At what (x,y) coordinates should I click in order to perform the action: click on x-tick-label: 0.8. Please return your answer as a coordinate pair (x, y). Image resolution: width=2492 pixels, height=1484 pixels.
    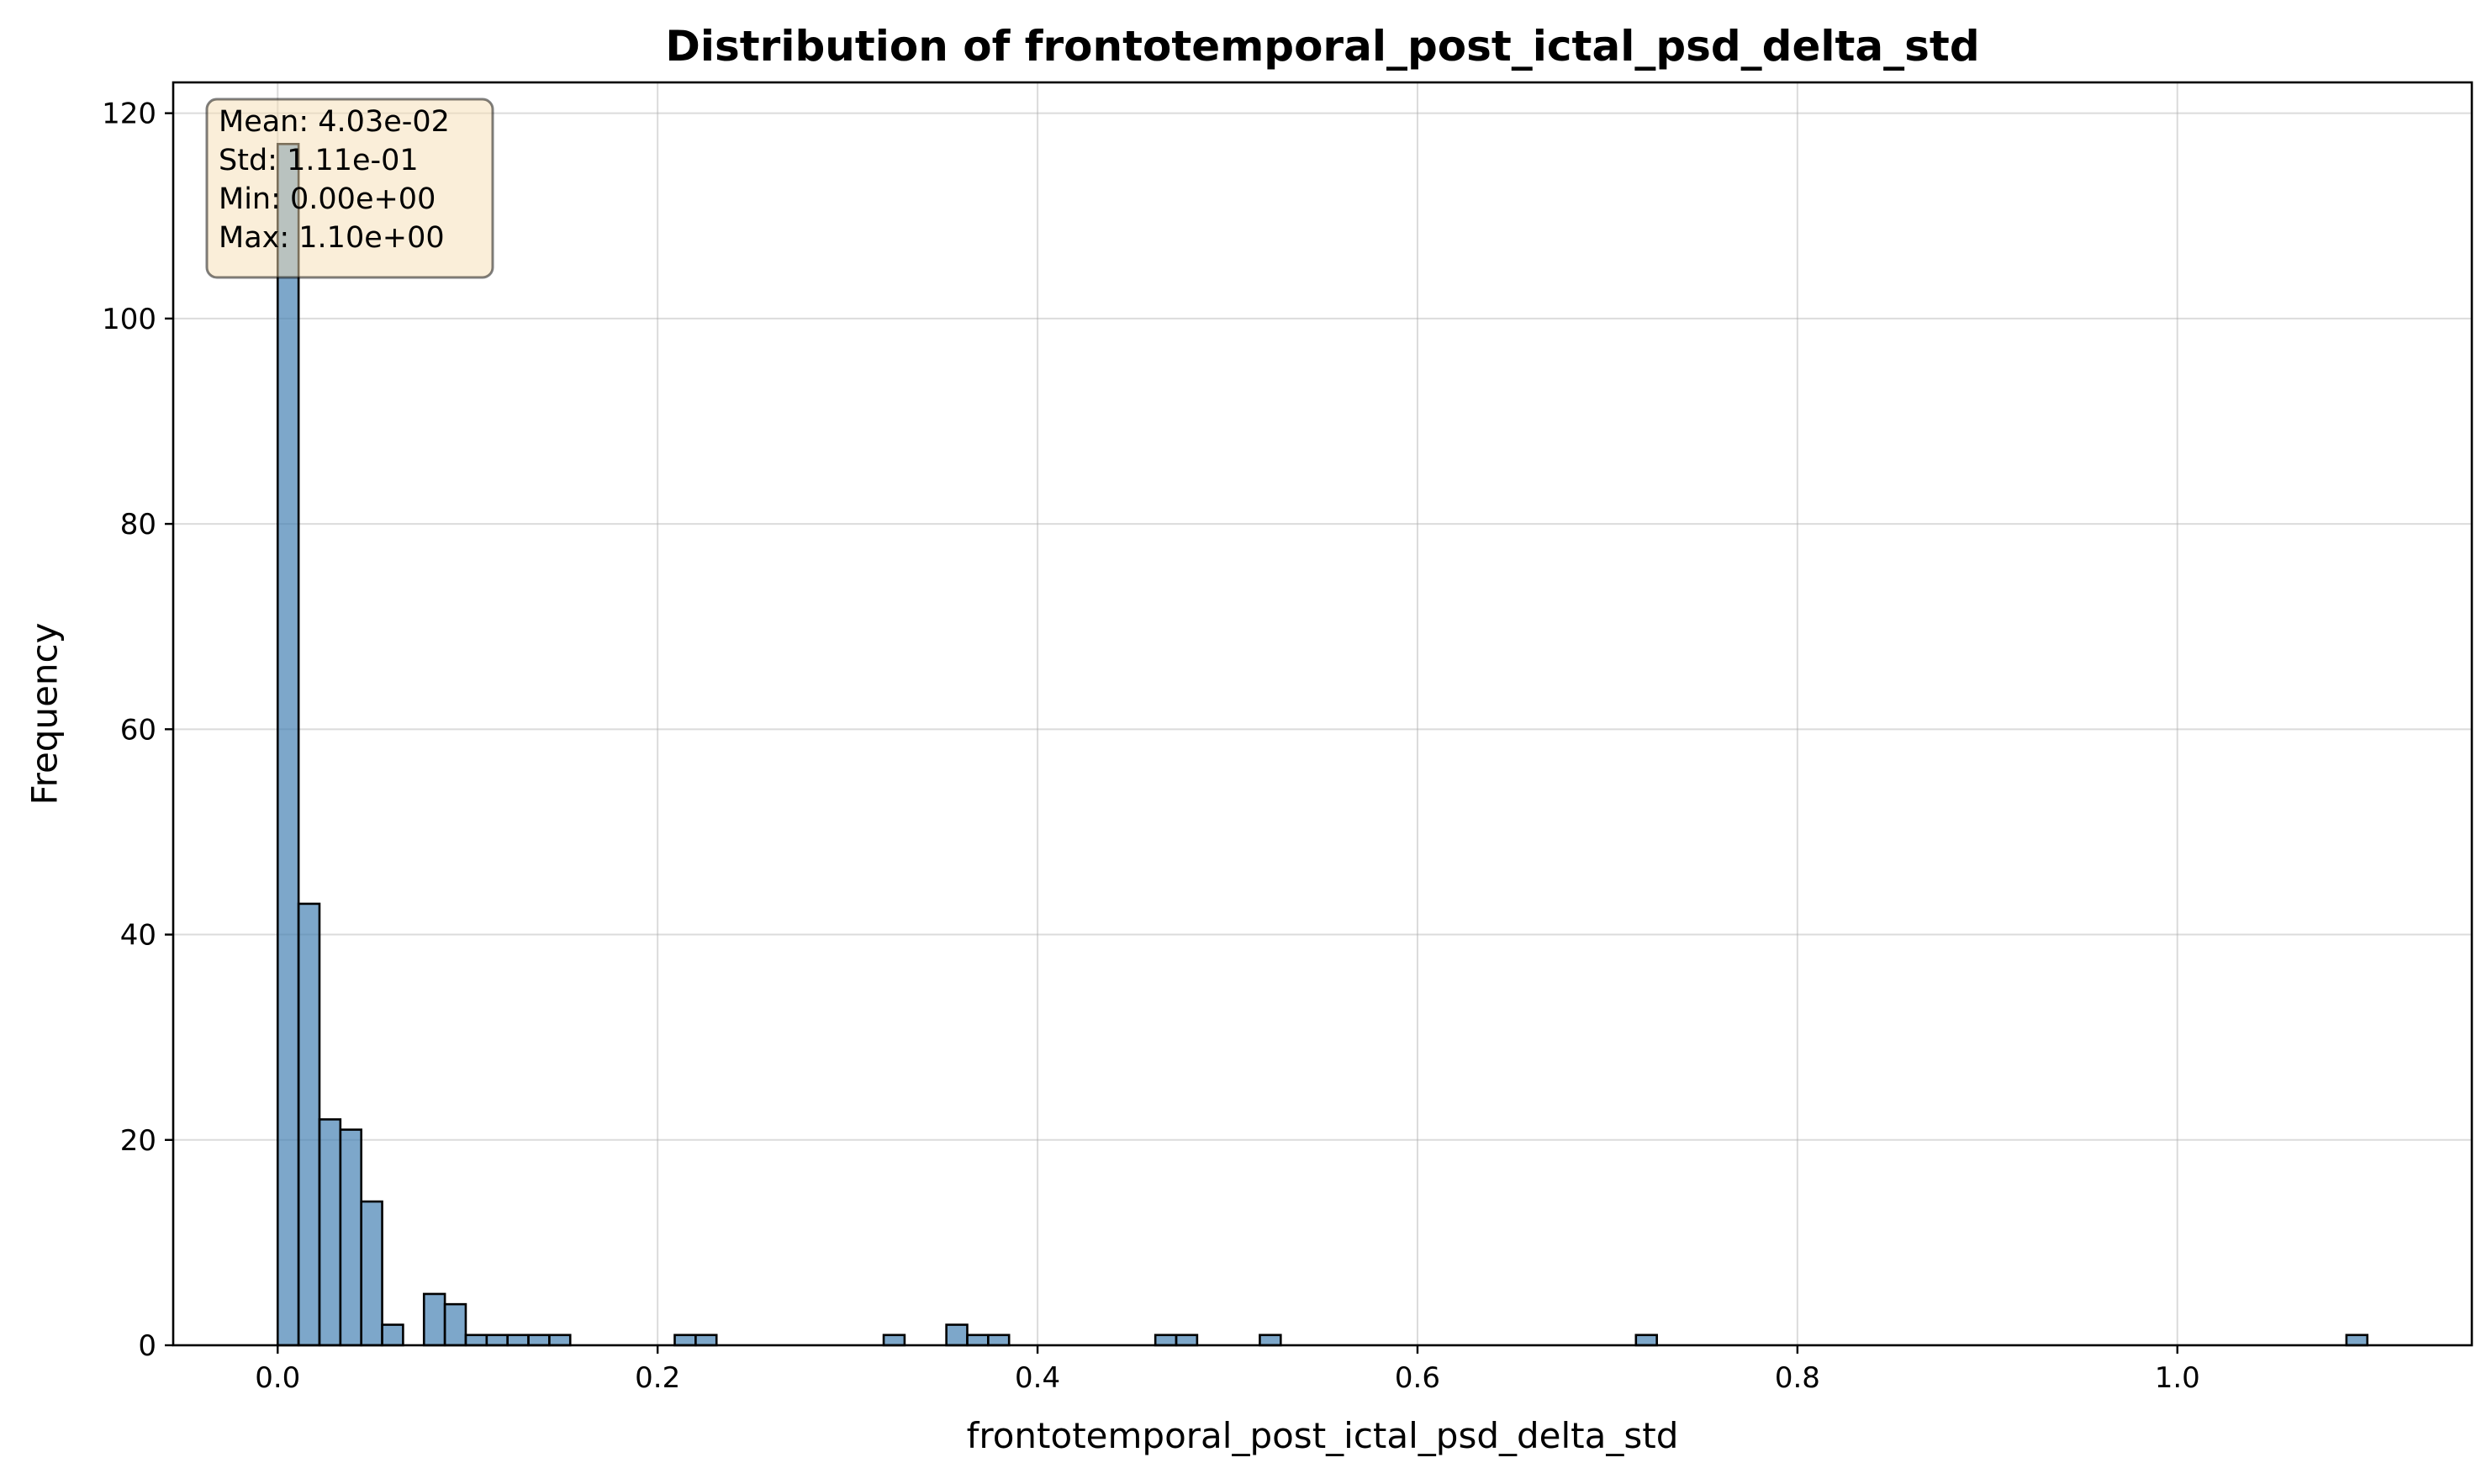
    Looking at the image, I should click on (1797, 1378).